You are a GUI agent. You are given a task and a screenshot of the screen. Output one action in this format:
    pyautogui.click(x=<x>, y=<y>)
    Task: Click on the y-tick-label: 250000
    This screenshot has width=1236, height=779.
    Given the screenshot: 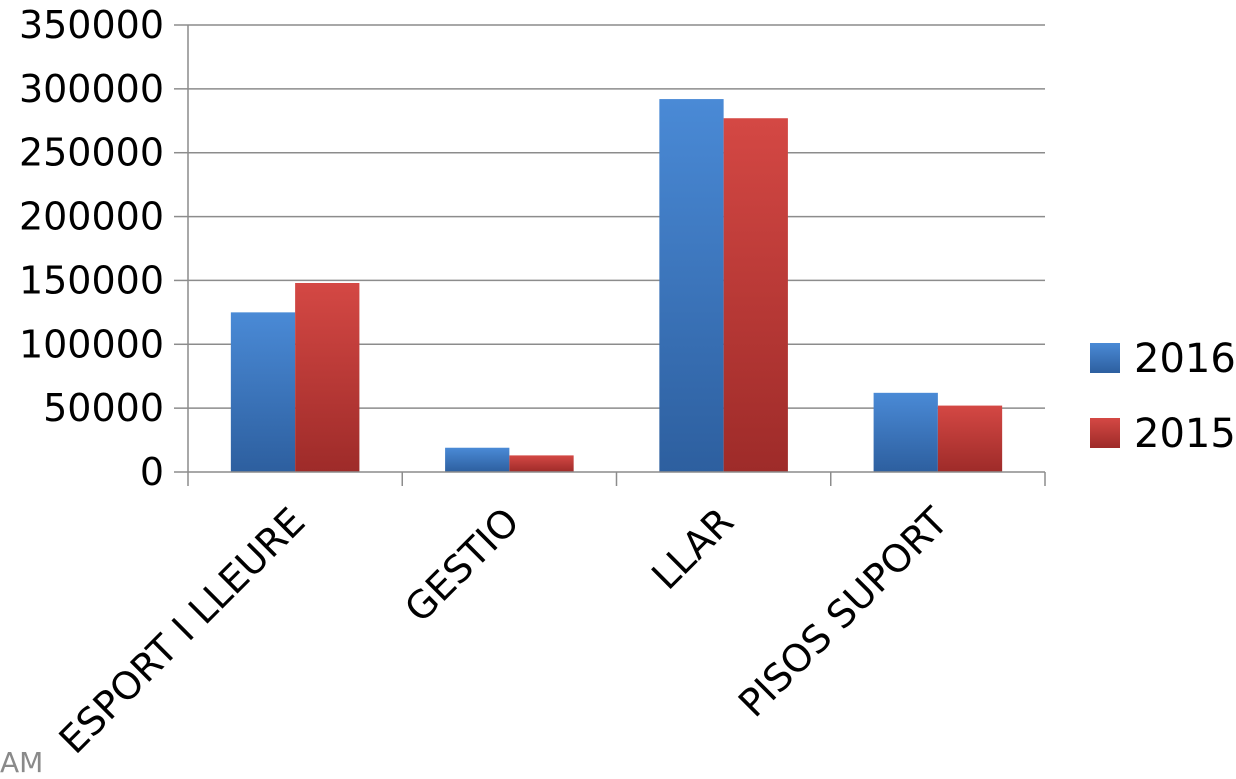 What is the action you would take?
    pyautogui.click(x=91, y=153)
    